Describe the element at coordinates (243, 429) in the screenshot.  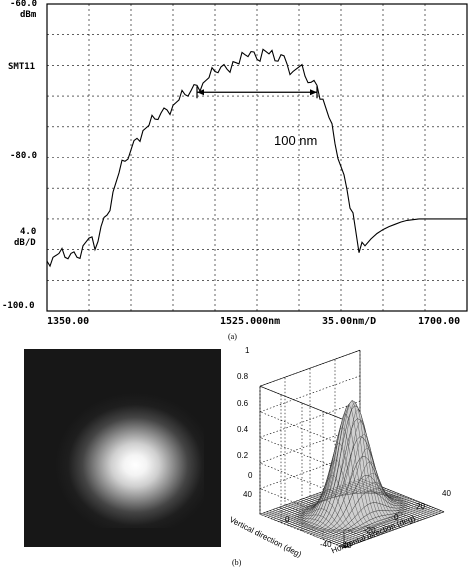
I see `z-tick-2: 0.4` at that location.